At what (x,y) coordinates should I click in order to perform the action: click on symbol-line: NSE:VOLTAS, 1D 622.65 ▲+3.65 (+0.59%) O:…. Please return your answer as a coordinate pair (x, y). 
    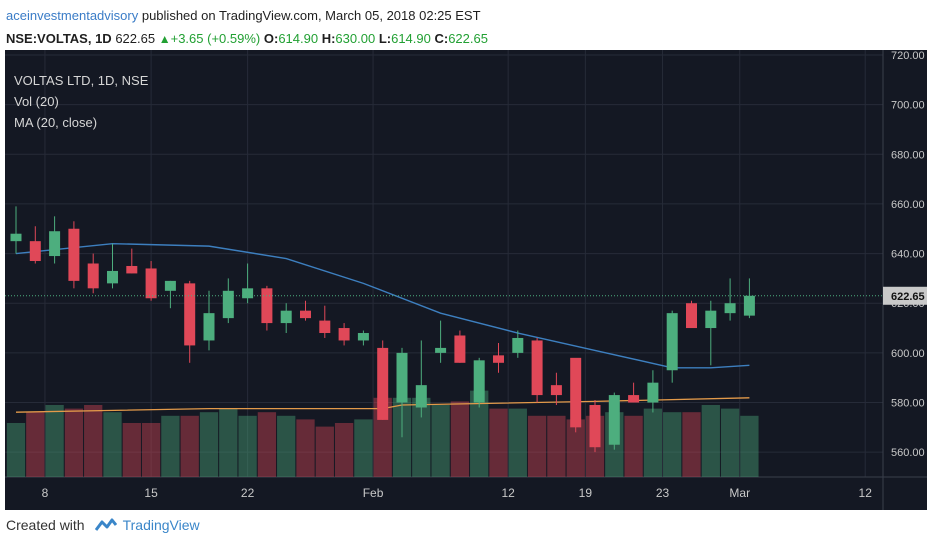
    Looking at the image, I should click on (466, 39).